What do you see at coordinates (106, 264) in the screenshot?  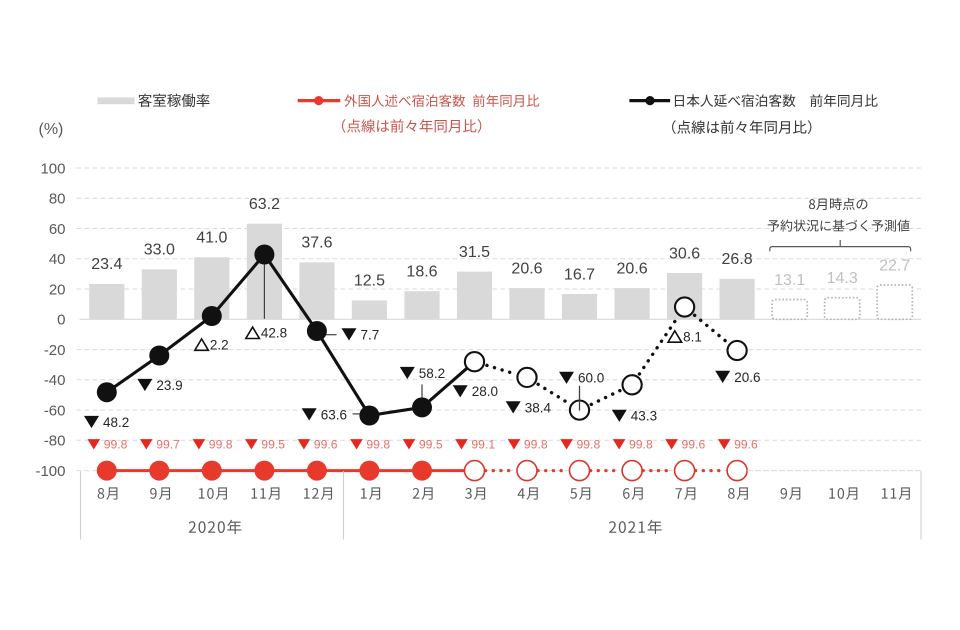 I see `svg-text: 23.4` at bounding box center [106, 264].